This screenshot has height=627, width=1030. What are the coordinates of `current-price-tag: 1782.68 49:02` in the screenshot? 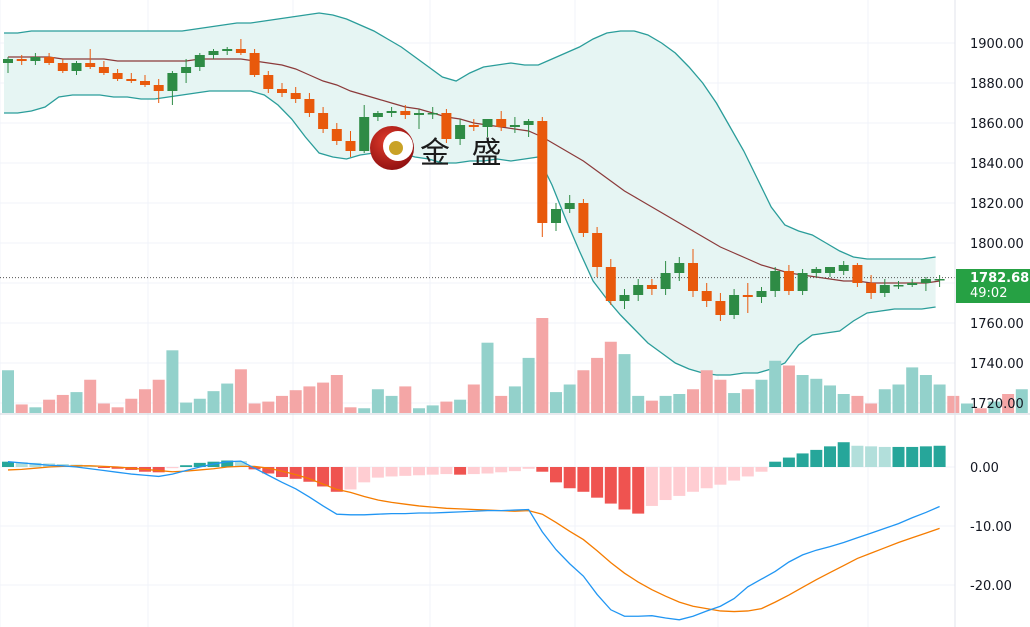 It's located at (993, 286).